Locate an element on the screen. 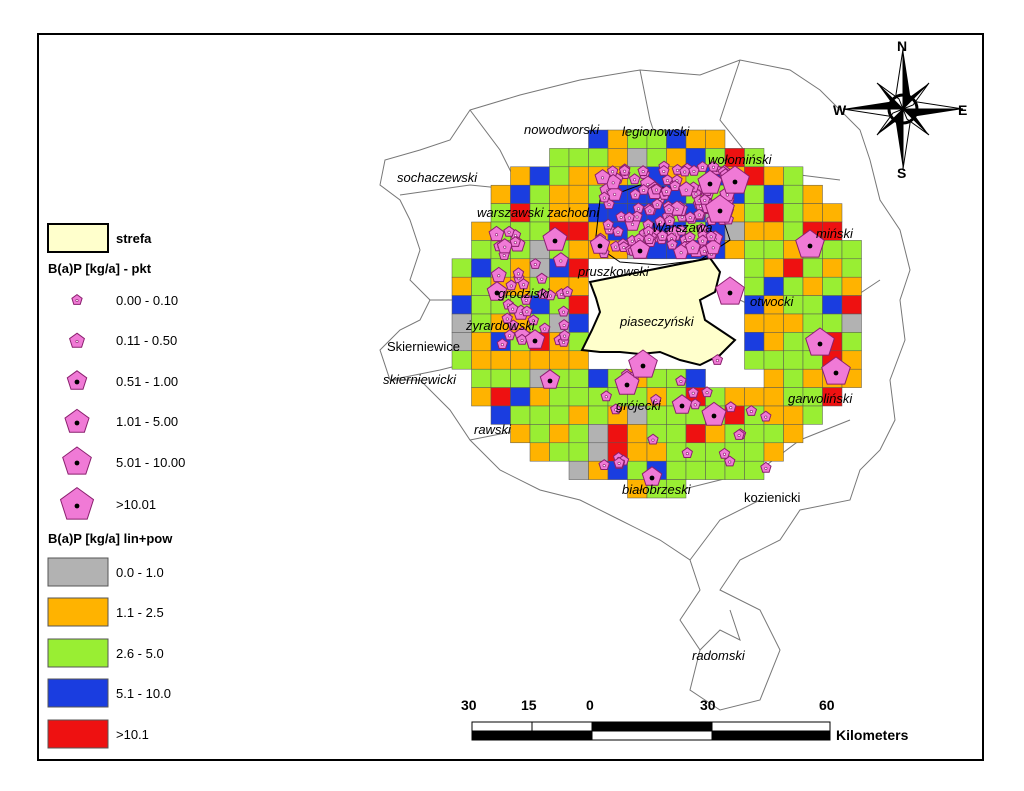 The width and height of the screenshot is (1024, 791). legend-point-1: 0.11 - 0.50 is located at coordinates (123, 340).